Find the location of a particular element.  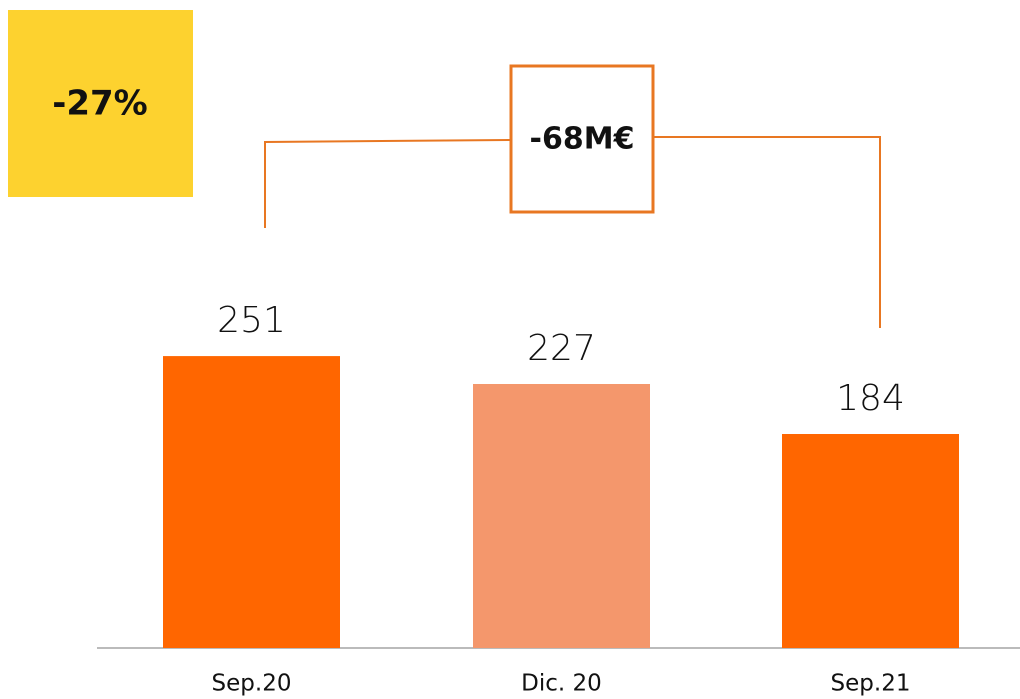

x-tick-label: Dic. 20 is located at coordinates (561, 684).